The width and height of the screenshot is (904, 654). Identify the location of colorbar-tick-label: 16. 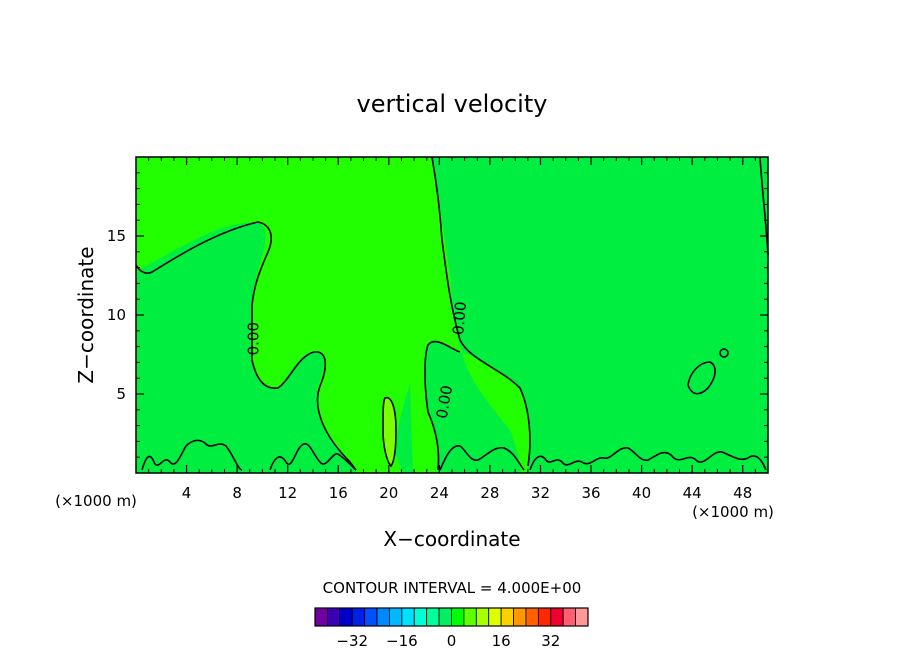
(501, 641).